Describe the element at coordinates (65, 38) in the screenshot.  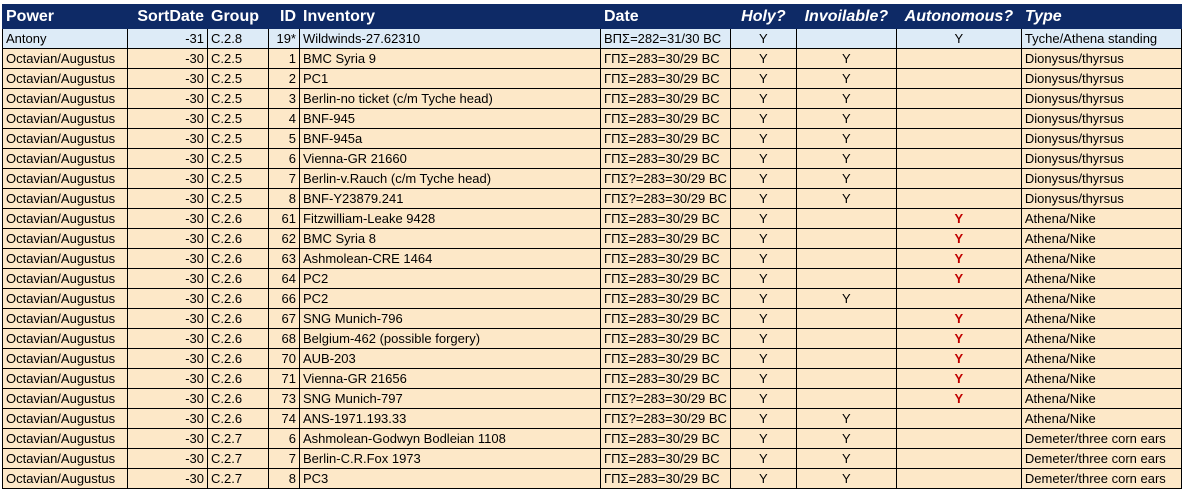
I see `cell-power: Antony` at that location.